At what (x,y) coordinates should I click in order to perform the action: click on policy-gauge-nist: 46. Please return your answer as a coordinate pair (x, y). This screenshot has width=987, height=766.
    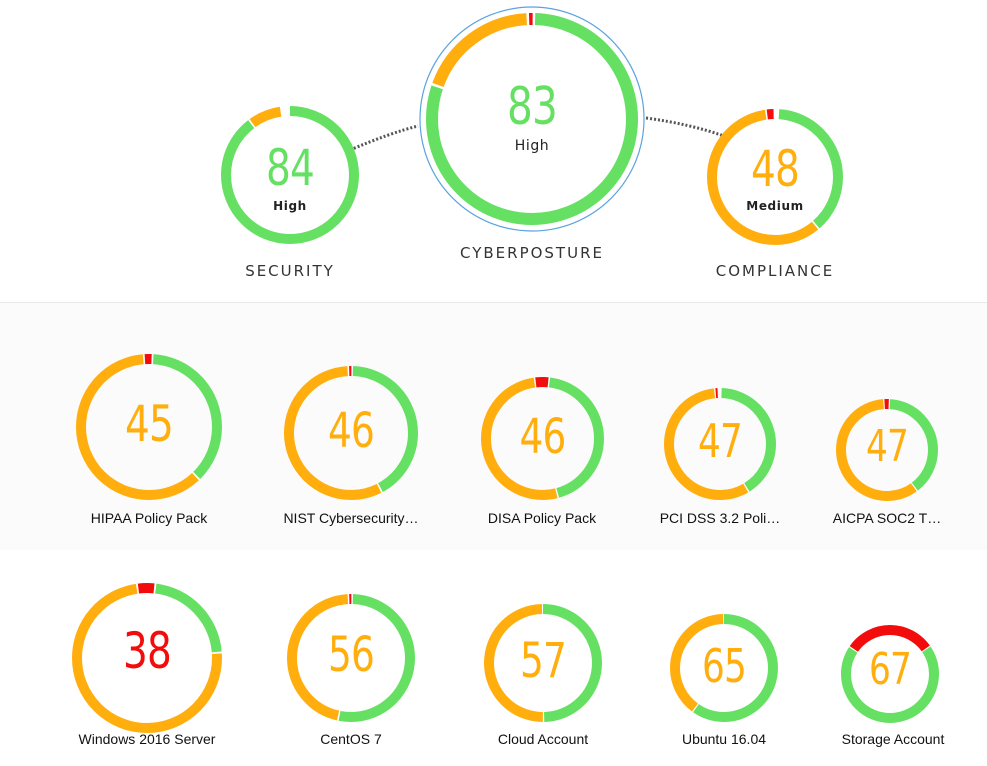
    Looking at the image, I should click on (351, 433).